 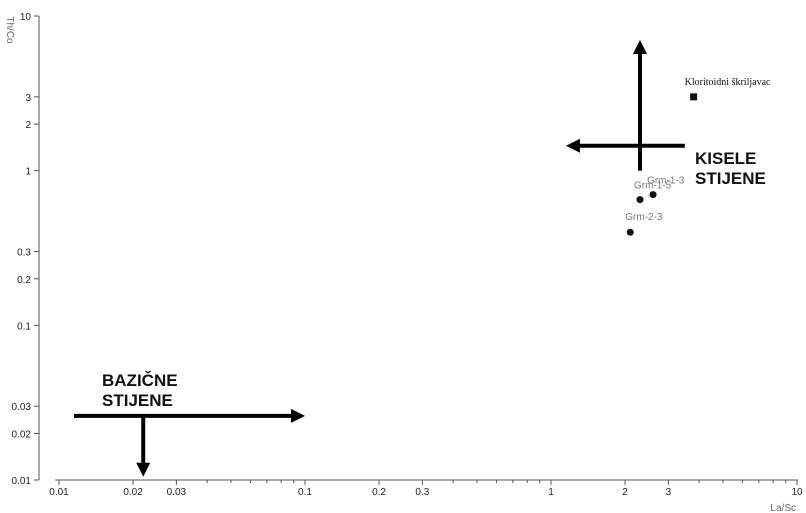 What do you see at coordinates (625, 492) in the screenshot?
I see `x-tick-label: 2` at bounding box center [625, 492].